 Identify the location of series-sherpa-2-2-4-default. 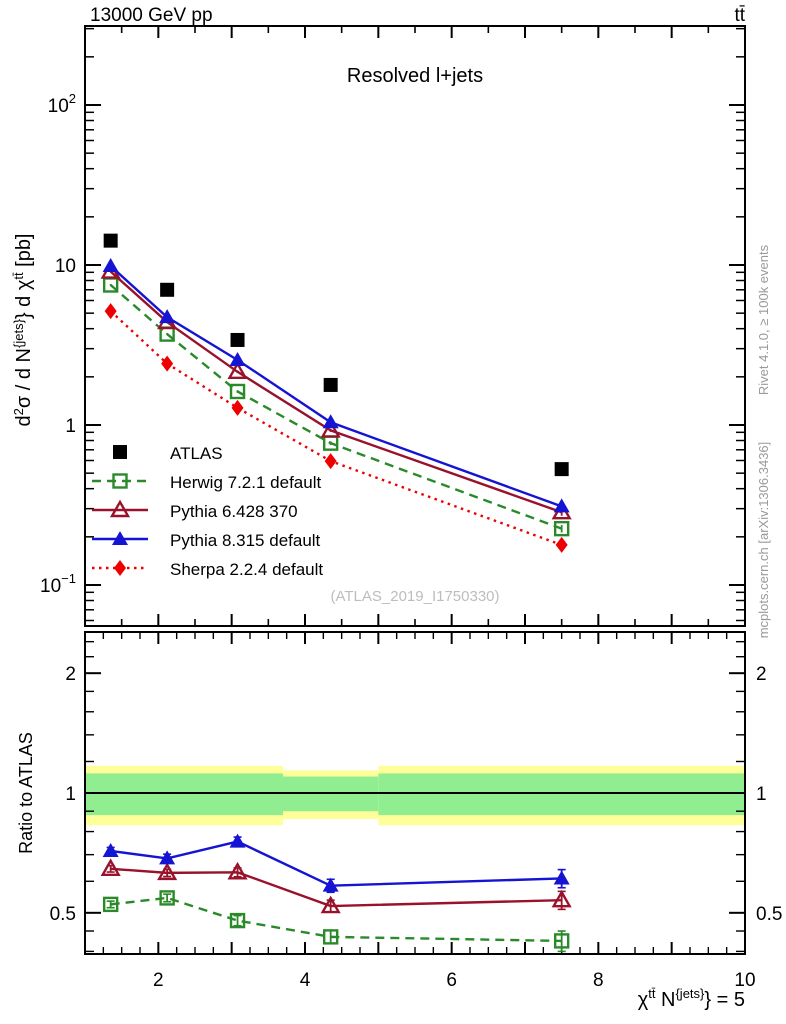
(336, 428).